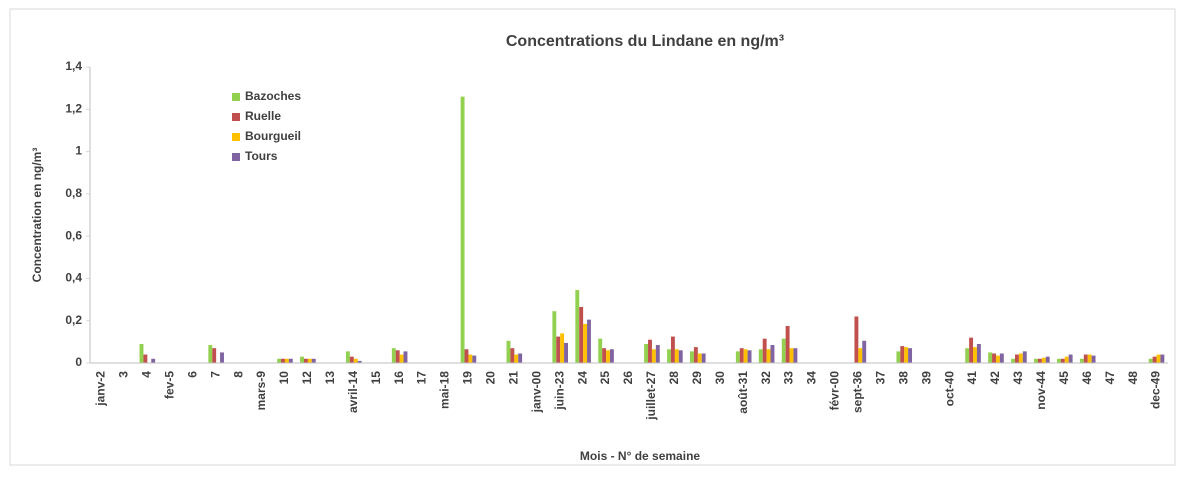 This screenshot has height=478, width=1184. What do you see at coordinates (124, 374) in the screenshot?
I see `x-tick-label: 3` at bounding box center [124, 374].